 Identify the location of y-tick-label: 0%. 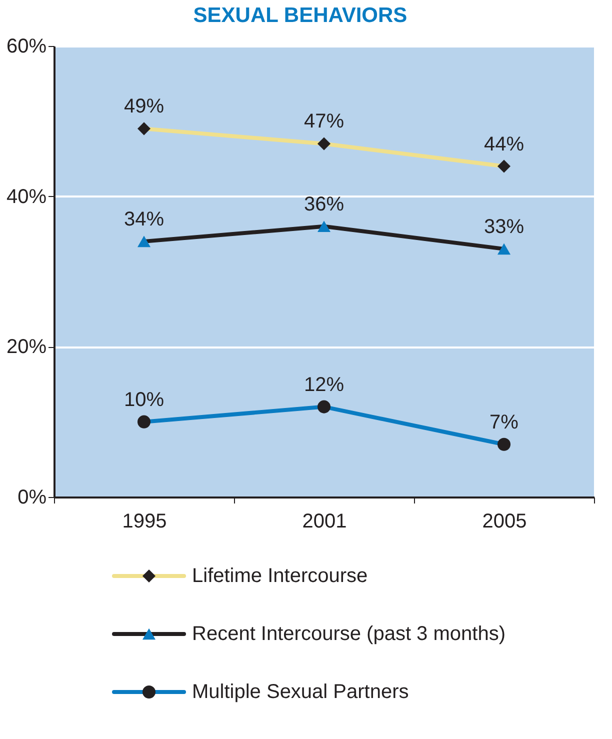
(32, 497).